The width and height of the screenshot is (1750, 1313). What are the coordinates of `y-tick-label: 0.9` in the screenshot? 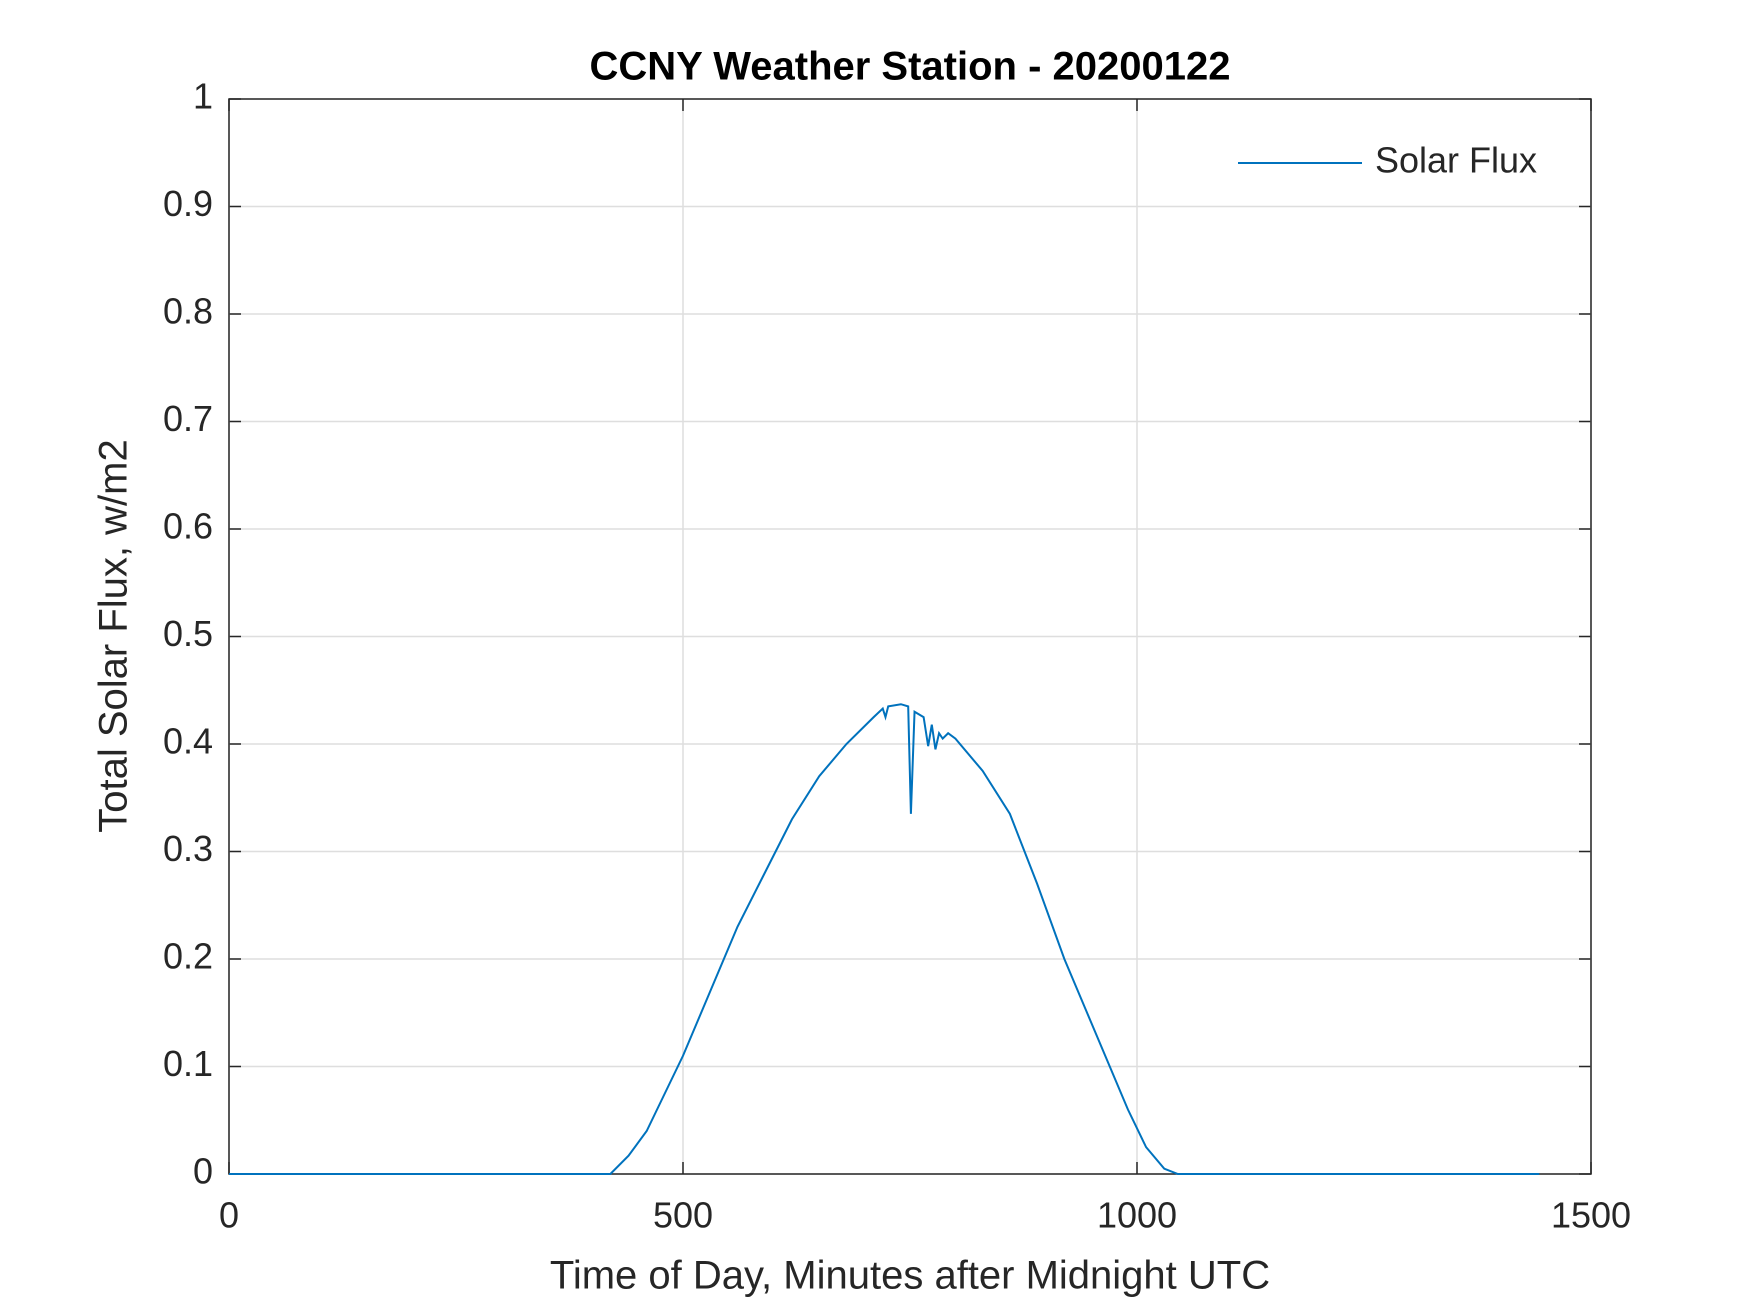 It's located at (188, 203).